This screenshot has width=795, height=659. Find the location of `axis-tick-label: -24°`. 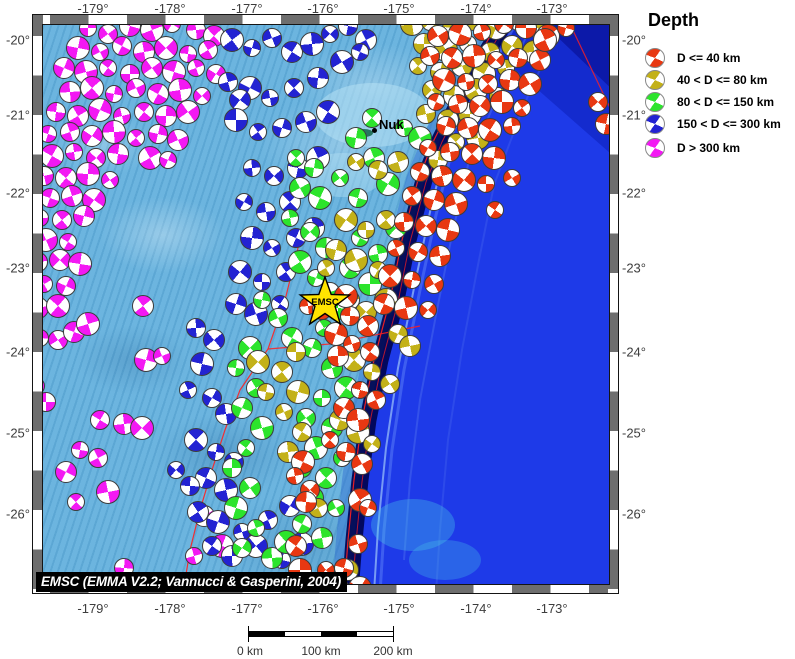

axis-tick-label: -24° is located at coordinates (634, 352).